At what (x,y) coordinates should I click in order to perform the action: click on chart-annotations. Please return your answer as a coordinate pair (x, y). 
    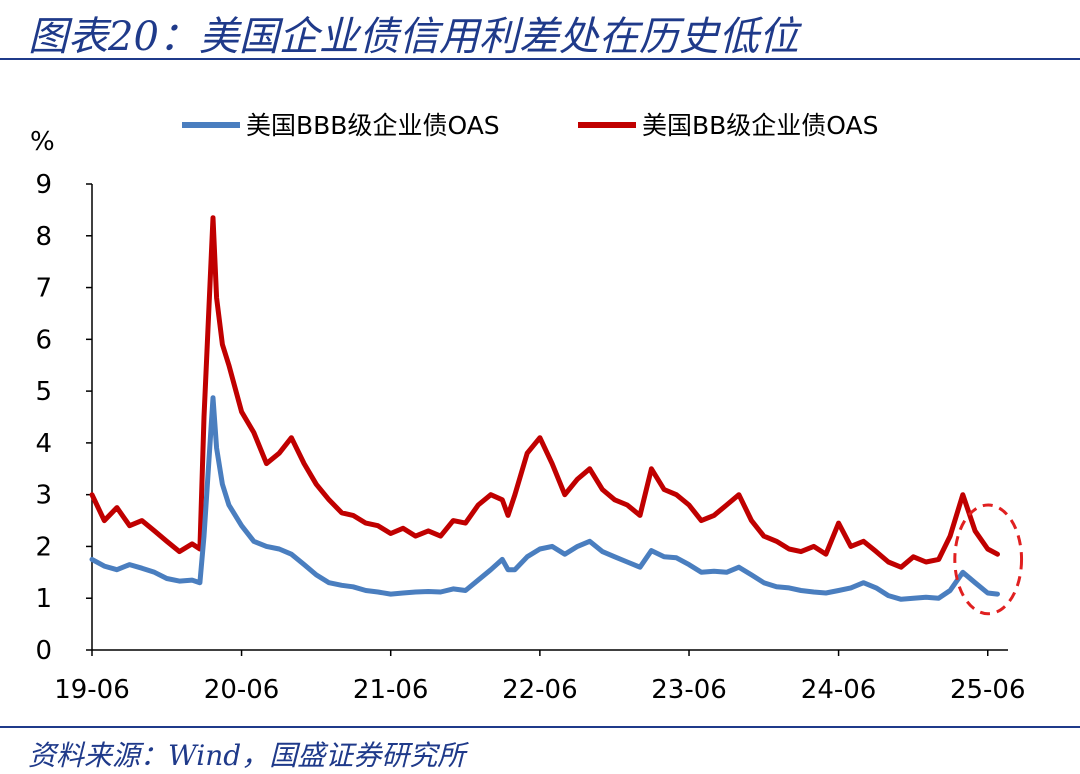
    Looking at the image, I should click on (988, 559).